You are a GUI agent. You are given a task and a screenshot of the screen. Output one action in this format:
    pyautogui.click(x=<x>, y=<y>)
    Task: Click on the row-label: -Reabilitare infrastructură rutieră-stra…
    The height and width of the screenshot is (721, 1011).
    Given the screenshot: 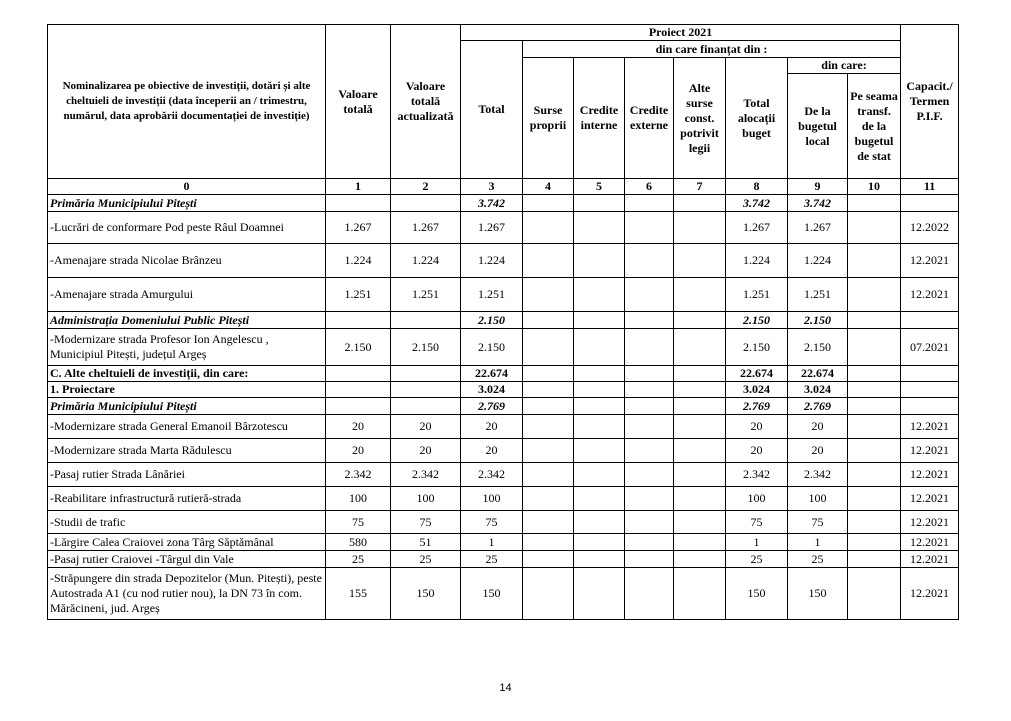 What is the action you would take?
    pyautogui.click(x=186, y=498)
    